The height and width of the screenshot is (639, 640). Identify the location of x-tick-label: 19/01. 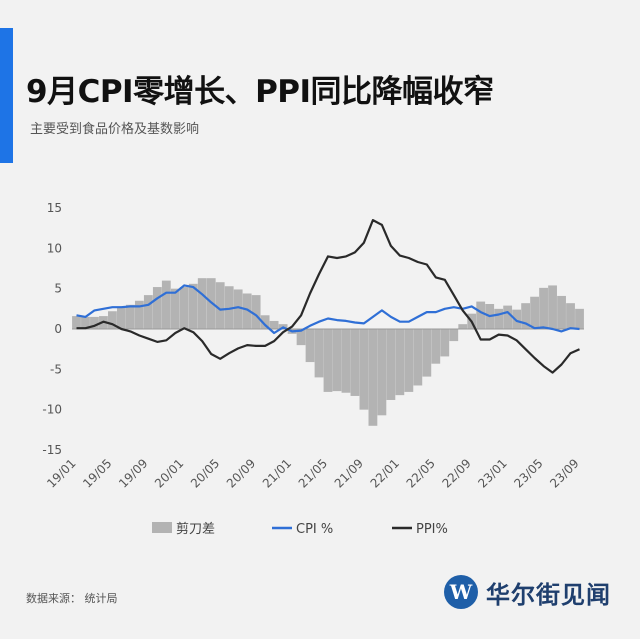
(61, 473).